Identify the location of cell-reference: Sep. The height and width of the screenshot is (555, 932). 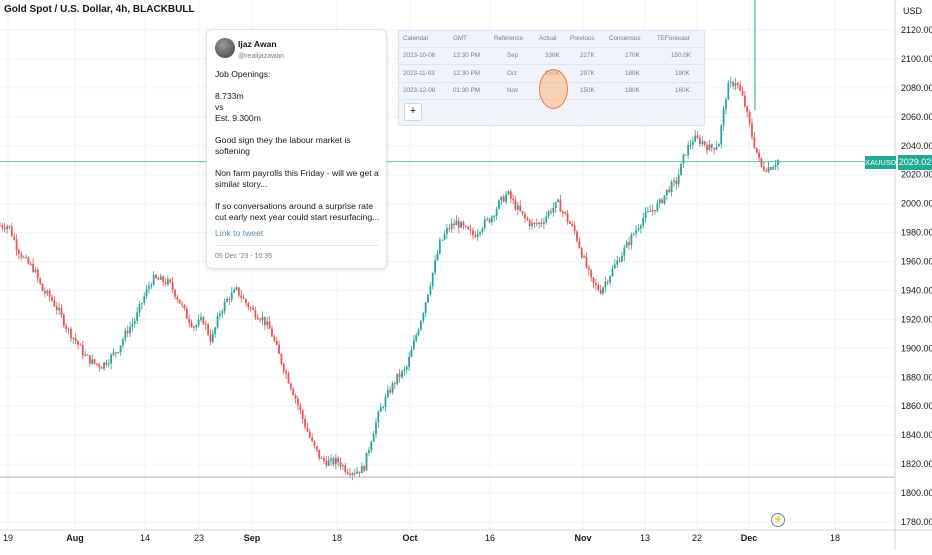
(513, 55).